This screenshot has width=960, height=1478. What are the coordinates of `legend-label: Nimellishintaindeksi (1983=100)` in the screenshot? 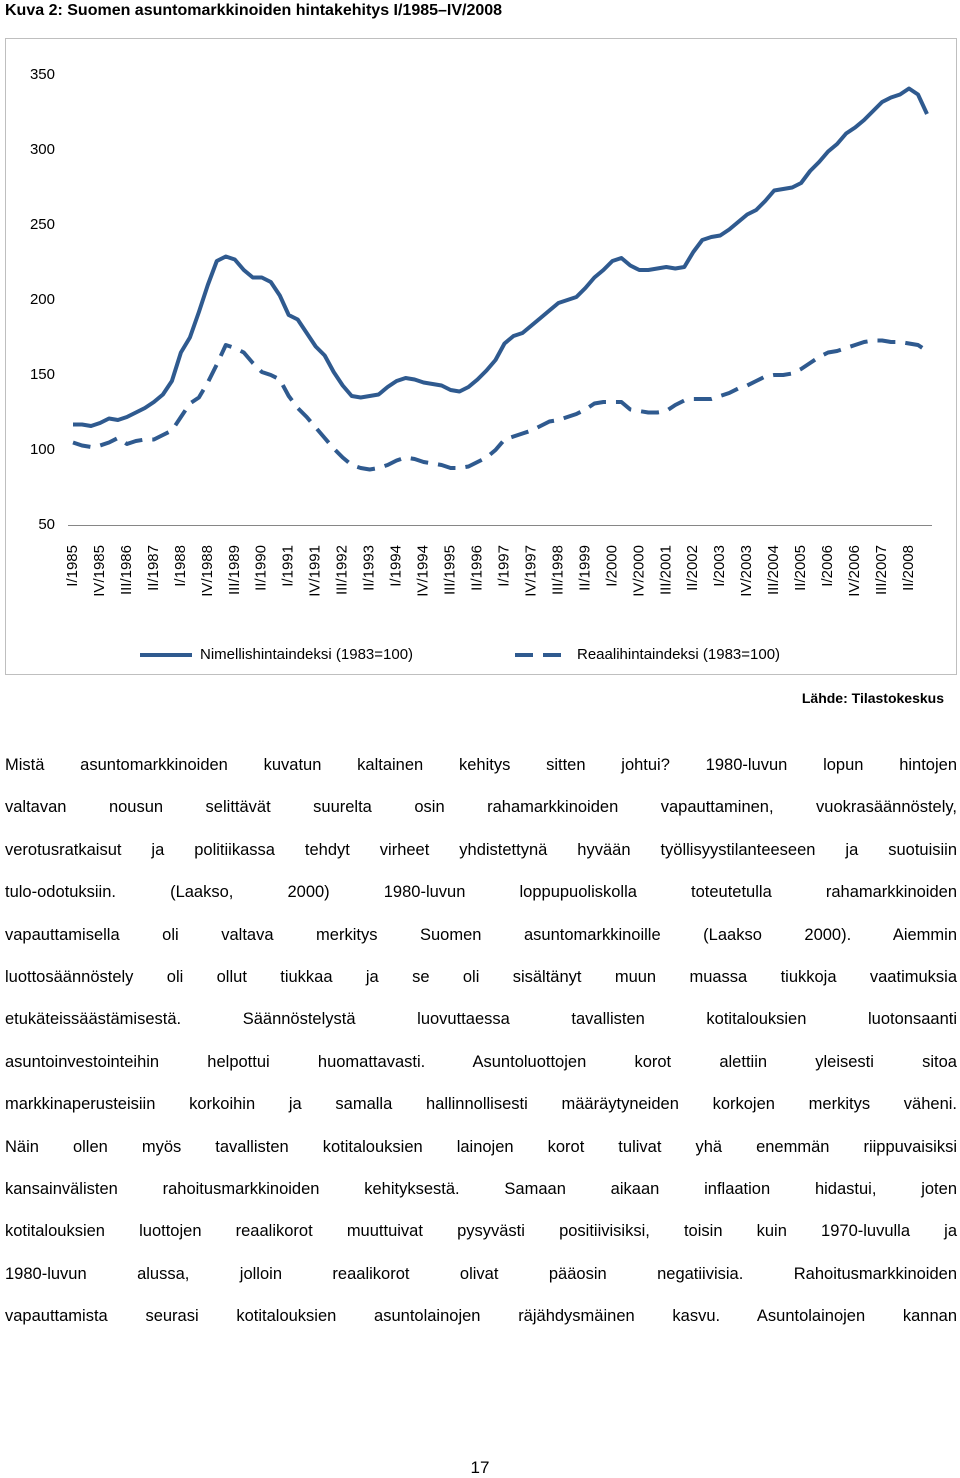 It's located at (306, 654).